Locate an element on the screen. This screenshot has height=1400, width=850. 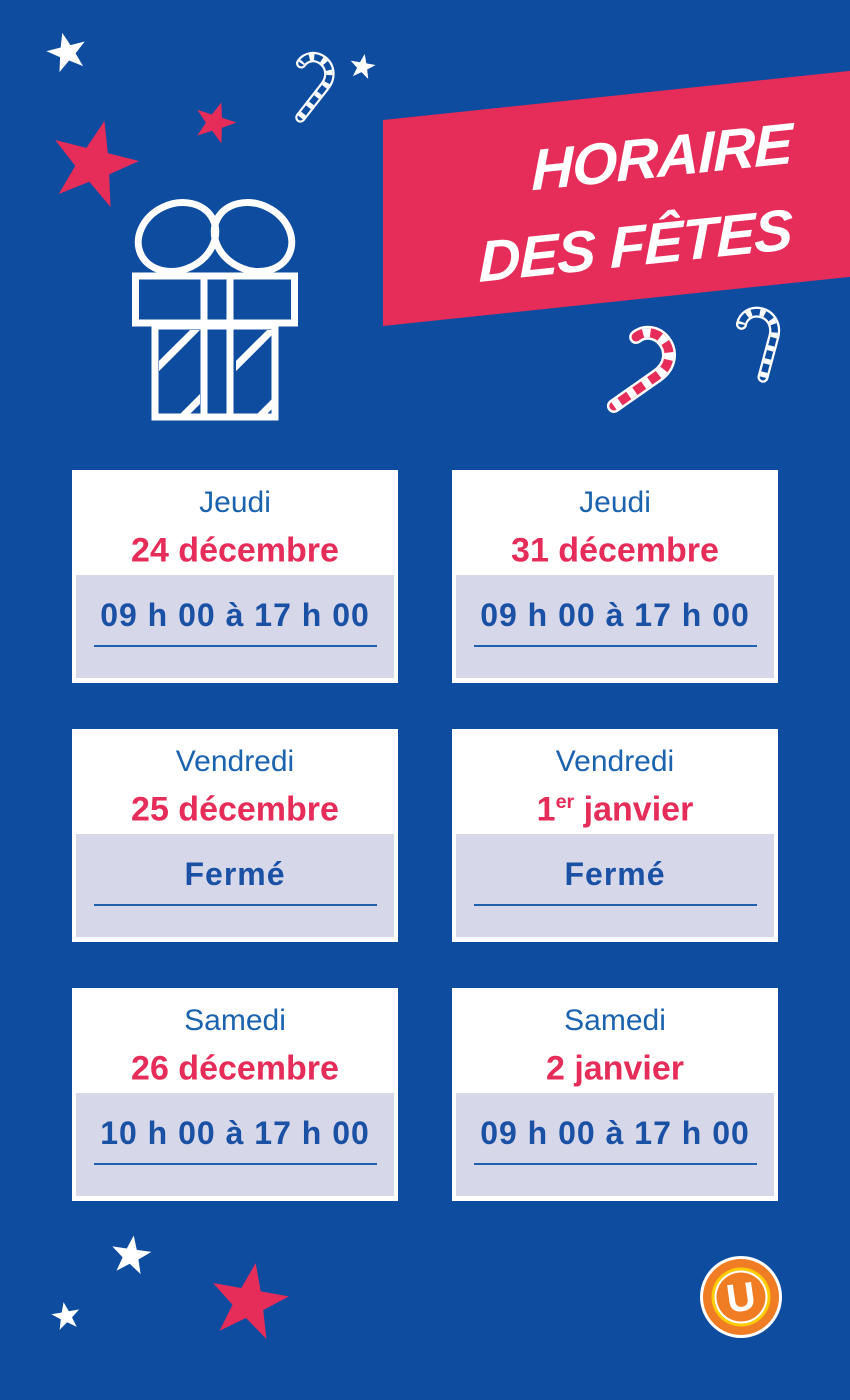
card-header: Jeudi 31 décembre is located at coordinates (615, 520).